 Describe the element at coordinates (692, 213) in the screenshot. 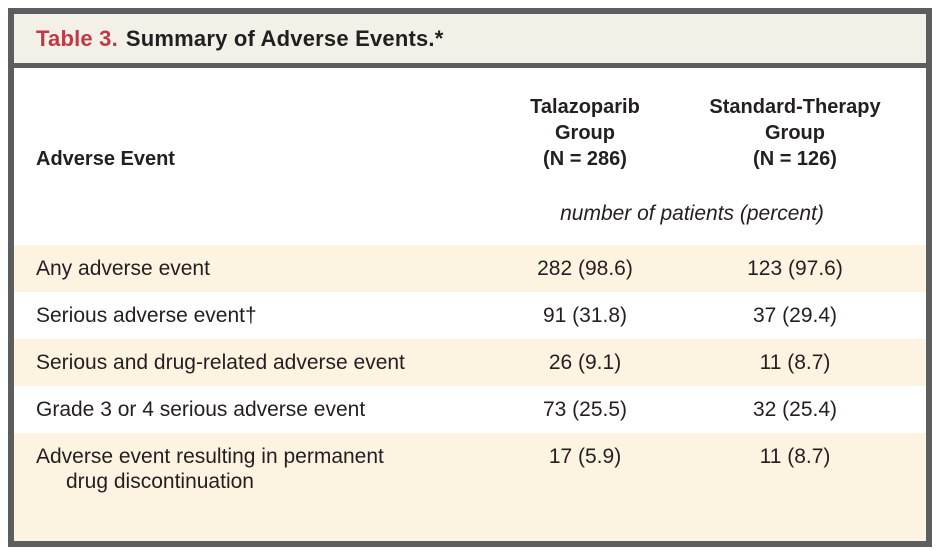

I see `units-label: number of patients (percent)` at that location.